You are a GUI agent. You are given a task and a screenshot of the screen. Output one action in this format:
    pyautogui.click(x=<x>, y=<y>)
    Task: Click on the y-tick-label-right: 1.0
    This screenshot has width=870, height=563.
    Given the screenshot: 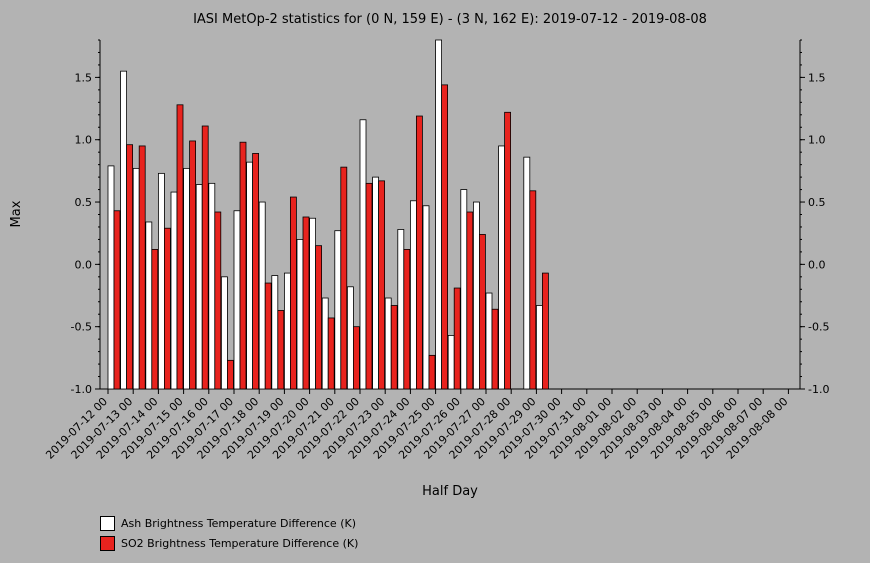 What is the action you would take?
    pyautogui.click(x=817, y=140)
    